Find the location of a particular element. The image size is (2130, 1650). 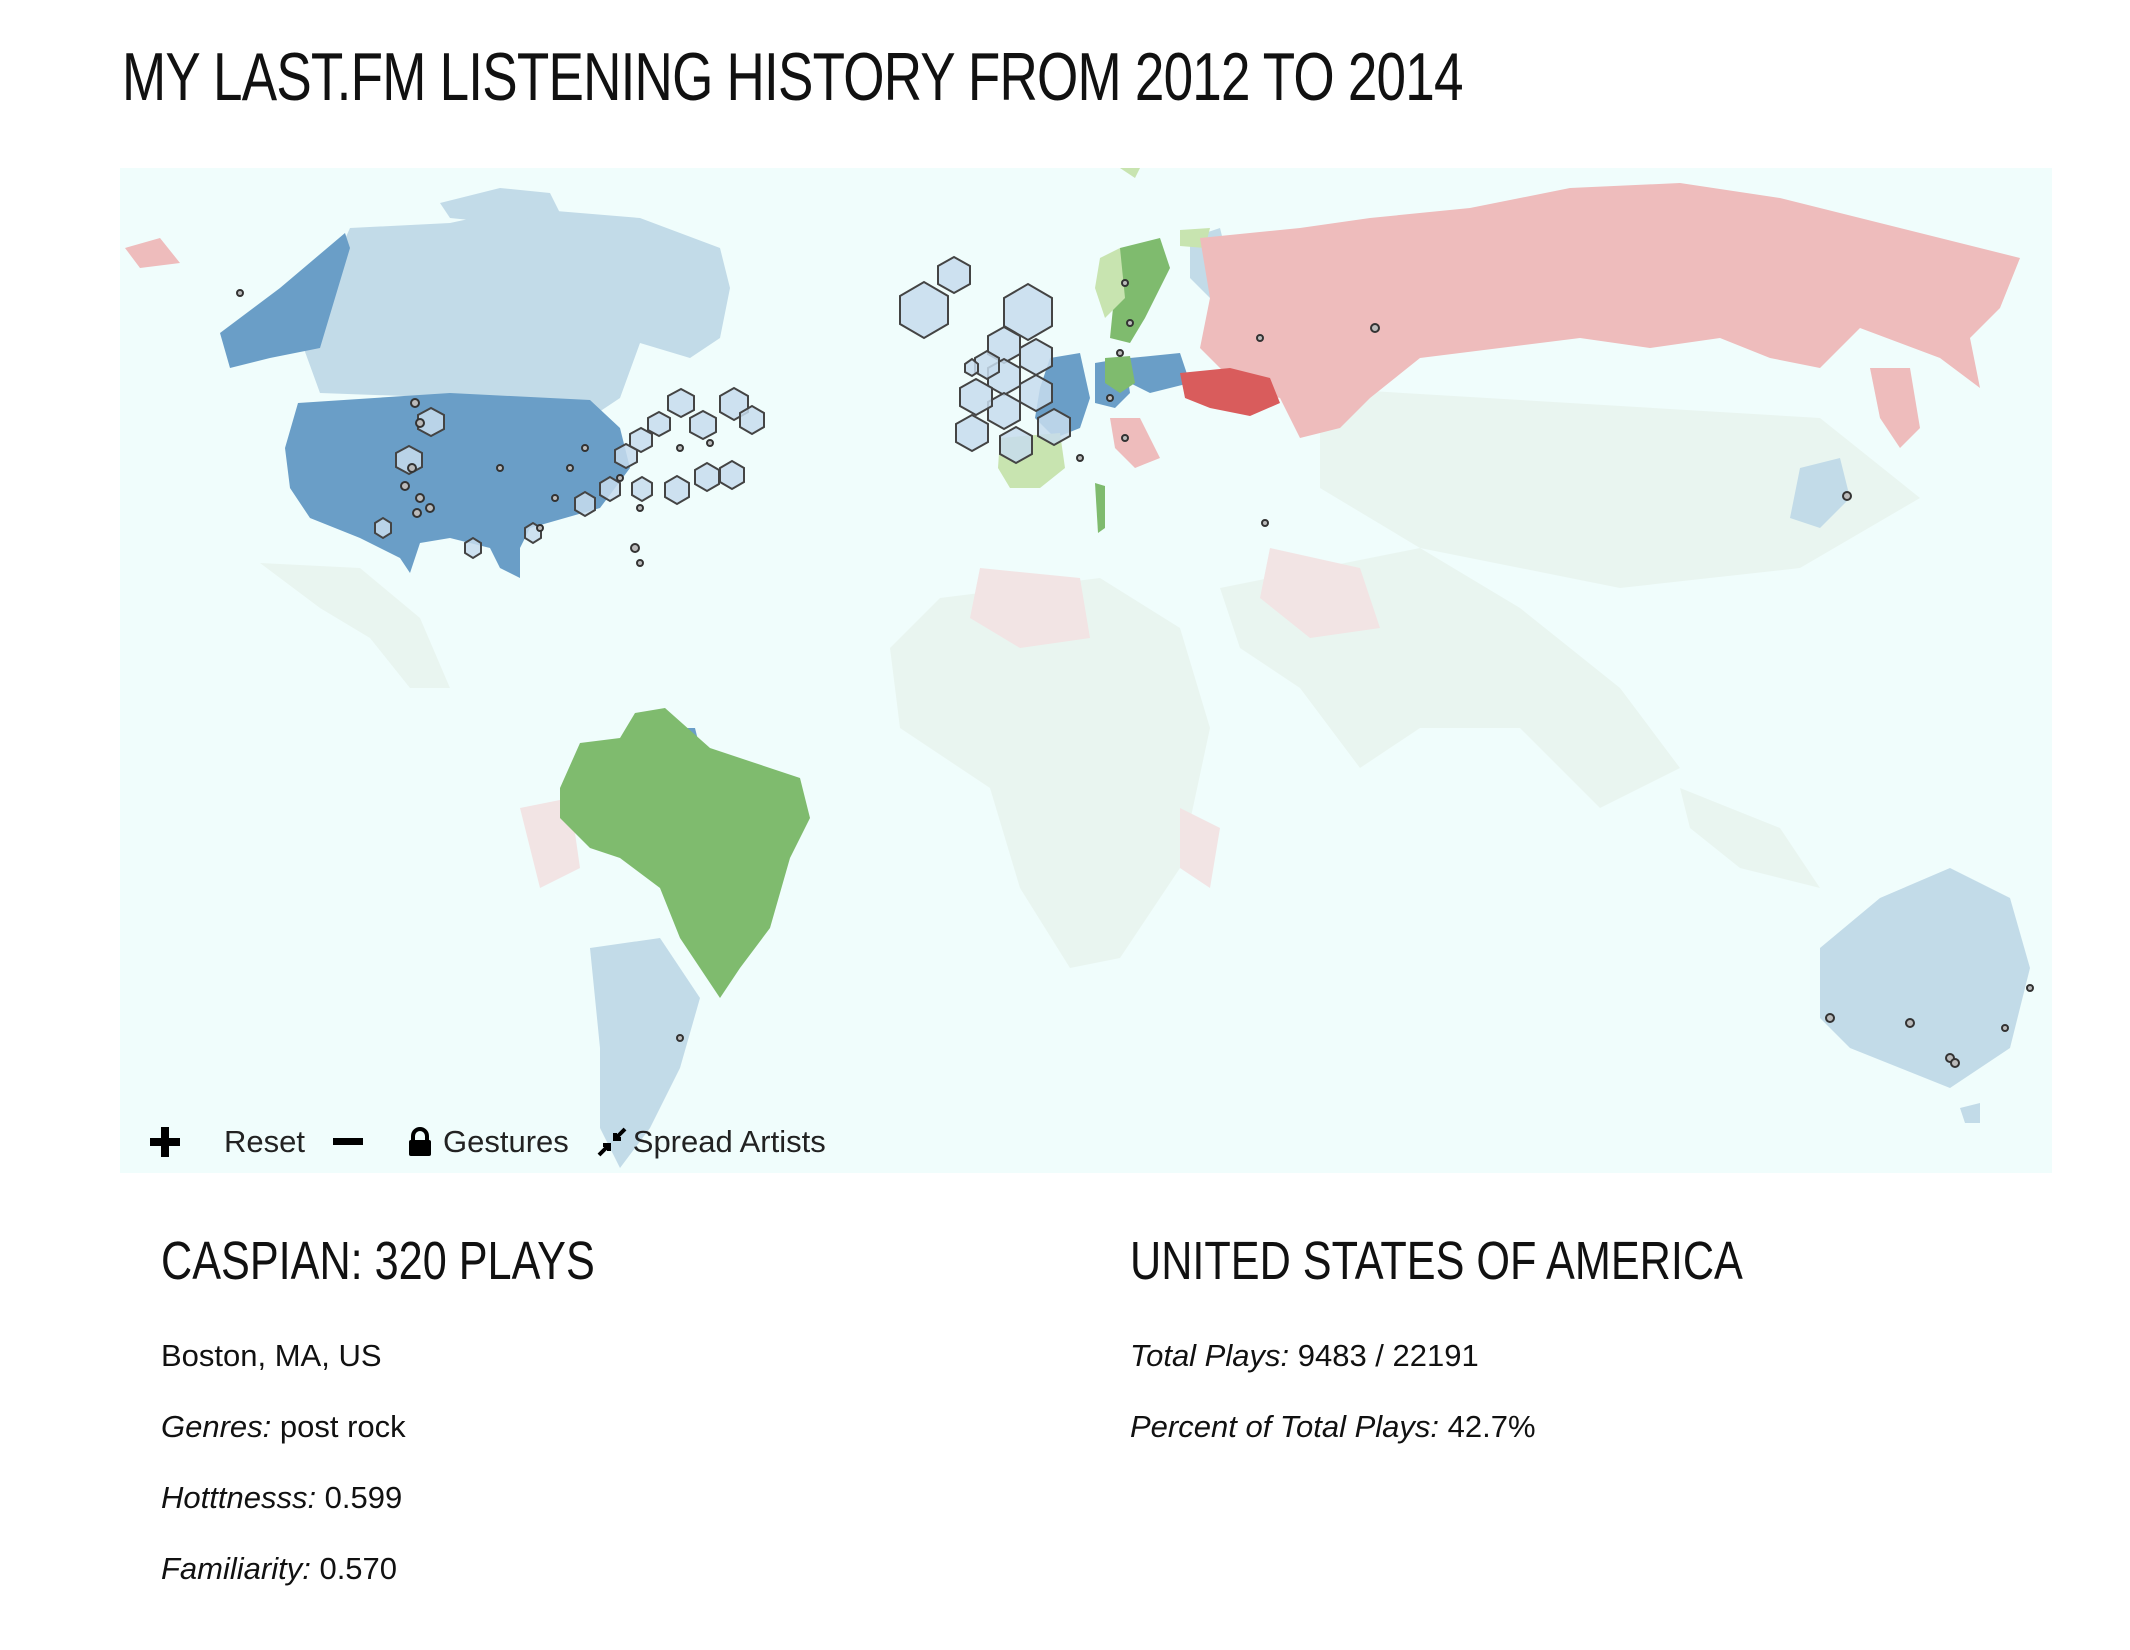

total-plays-value: 9483 / 22191 is located at coordinates (1384, 1355).